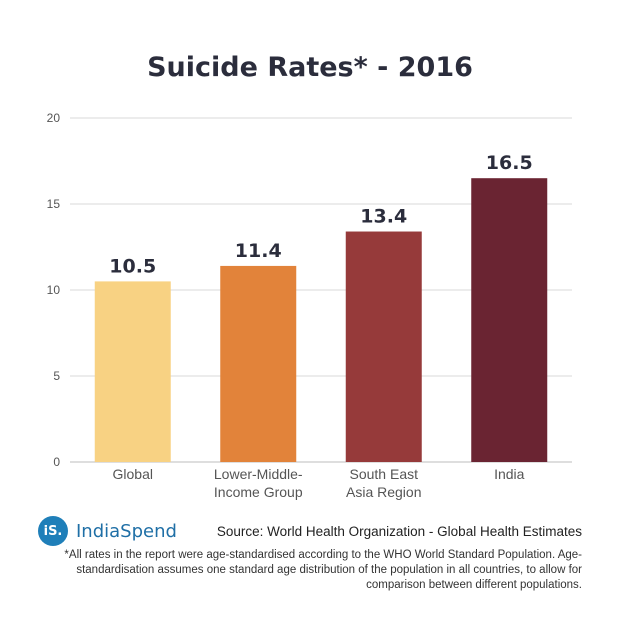 Image resolution: width=620 pixels, height=620 pixels. I want to click on y-tick-label: 15, so click(54, 204).